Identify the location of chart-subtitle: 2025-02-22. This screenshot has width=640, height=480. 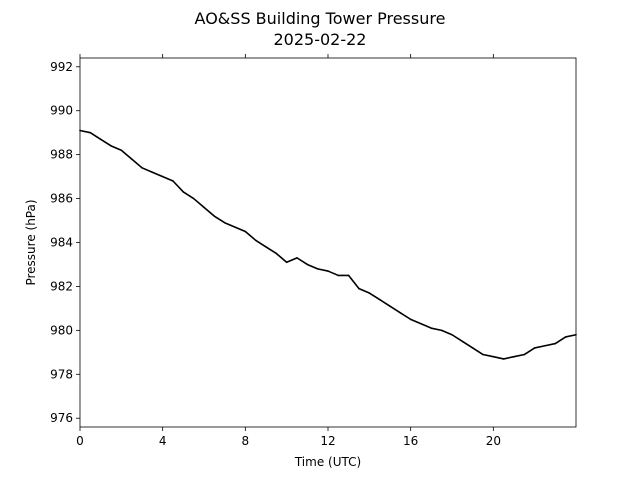
(320, 39).